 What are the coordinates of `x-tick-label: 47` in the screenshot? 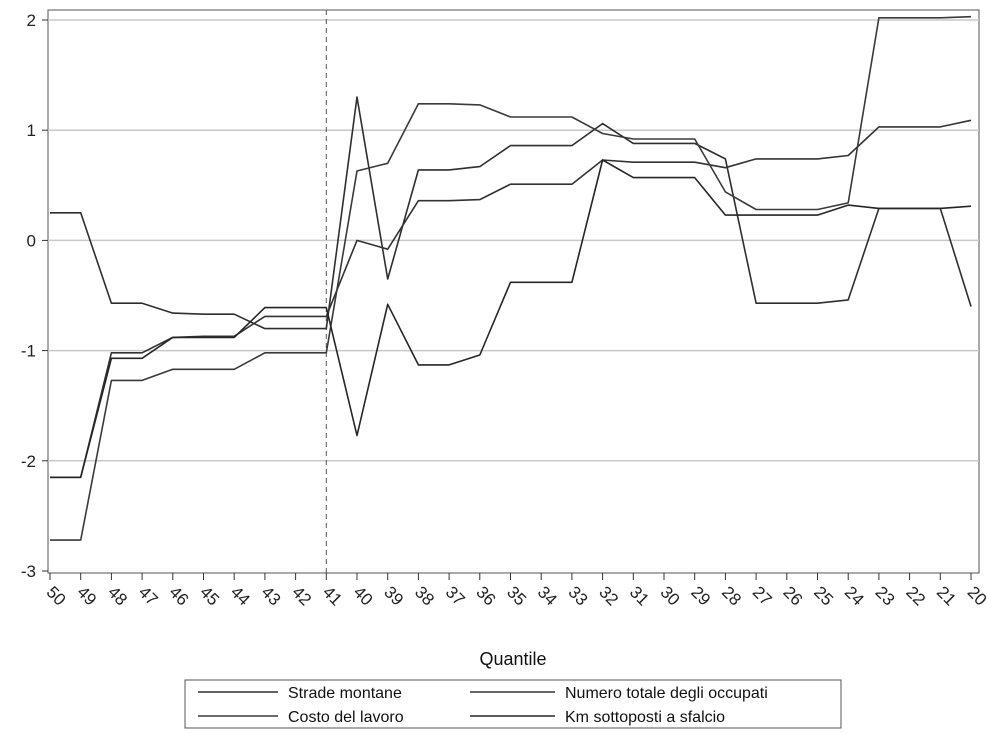 It's located at (148, 596).